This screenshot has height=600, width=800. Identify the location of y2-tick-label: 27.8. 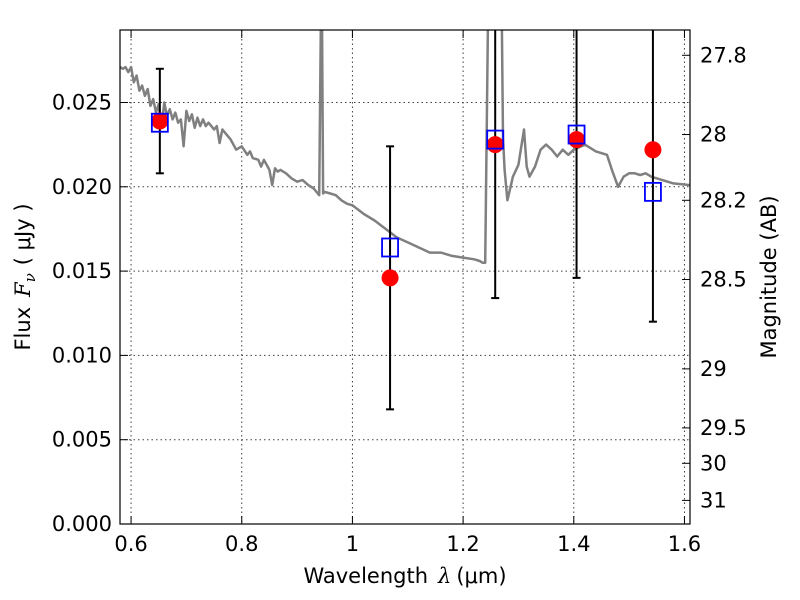
(723, 55).